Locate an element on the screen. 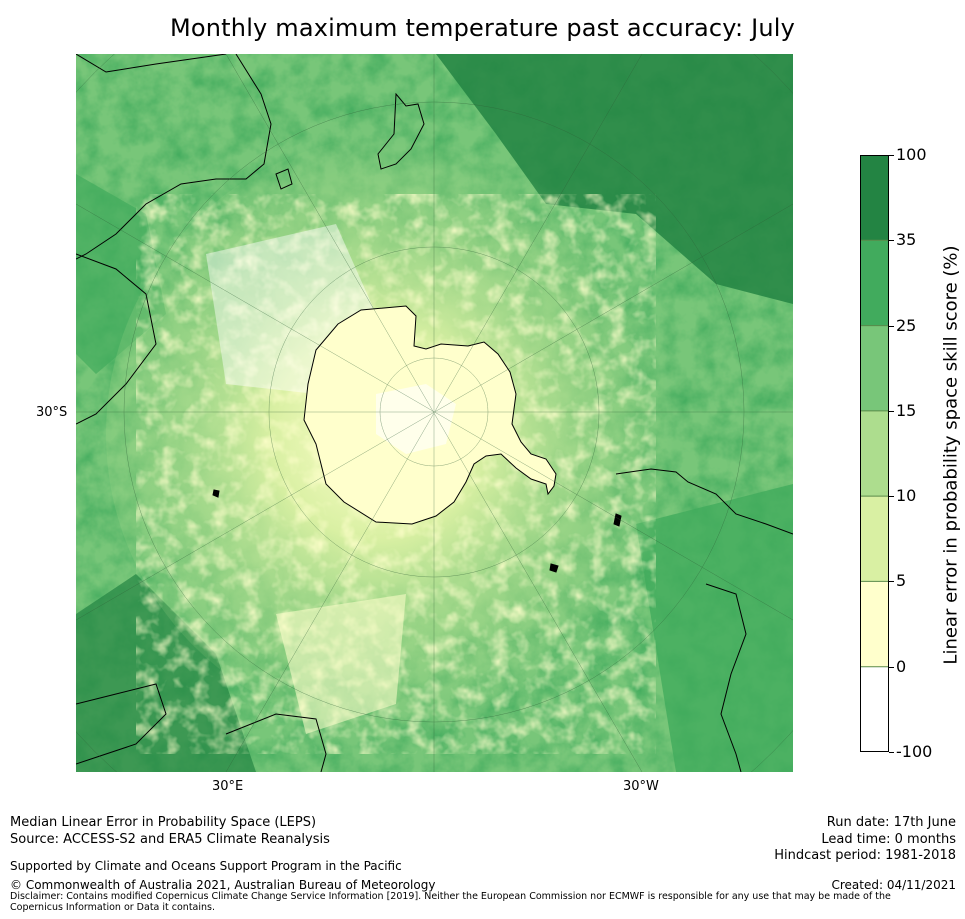 The height and width of the screenshot is (919, 965). lat-label-30s: 30°S is located at coordinates (52, 412).